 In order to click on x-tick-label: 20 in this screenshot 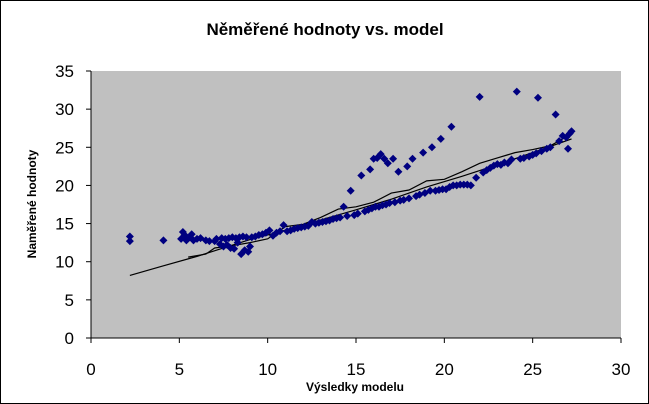, I will do `click(444, 369)`.